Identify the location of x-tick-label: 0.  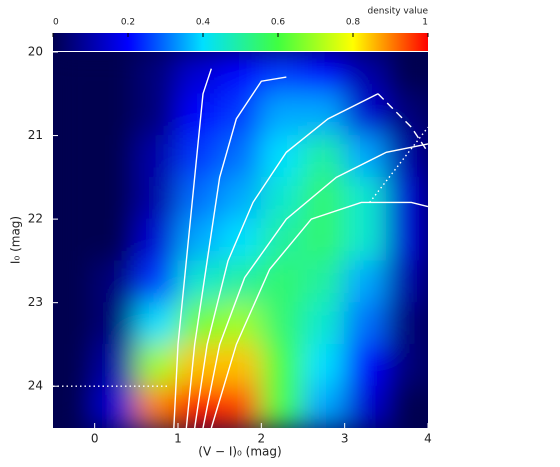
(95, 439).